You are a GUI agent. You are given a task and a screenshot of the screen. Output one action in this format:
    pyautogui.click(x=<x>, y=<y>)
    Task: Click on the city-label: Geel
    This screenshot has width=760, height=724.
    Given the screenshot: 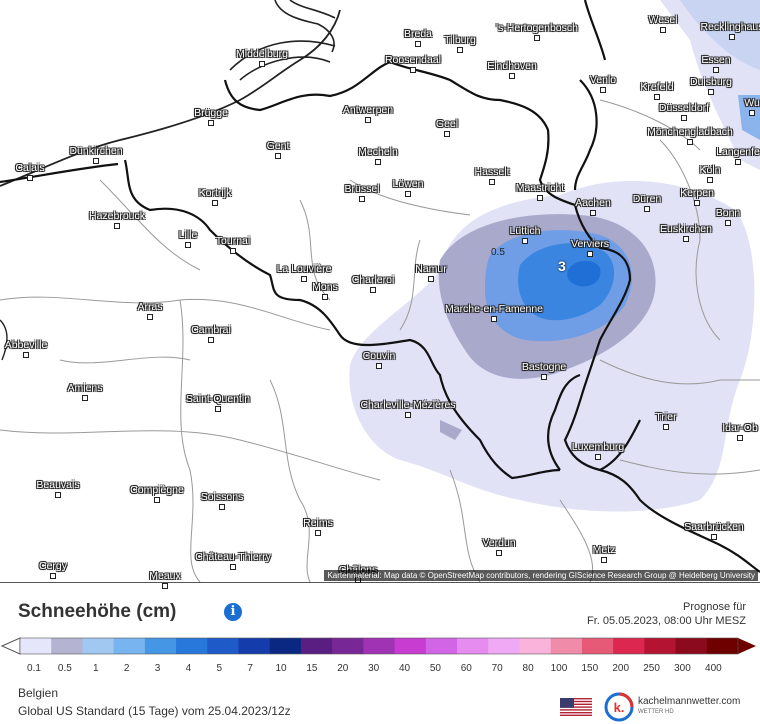 What is the action you would take?
    pyautogui.click(x=447, y=124)
    